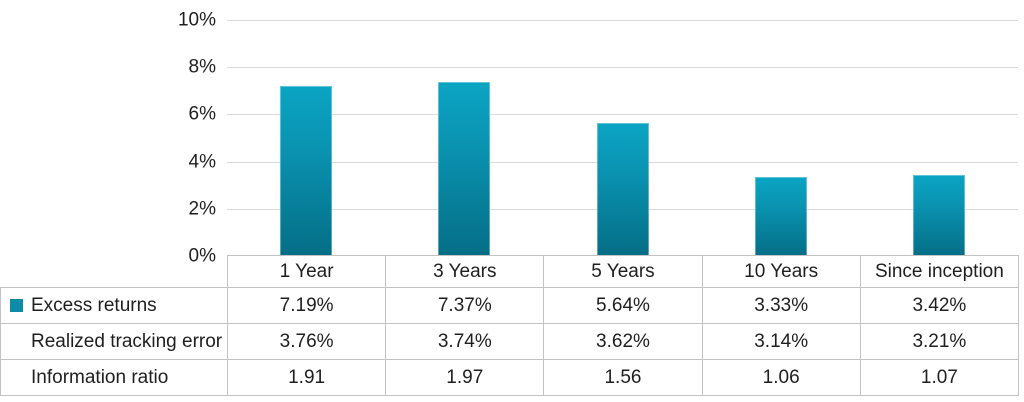 This screenshot has height=402, width=1024. What do you see at coordinates (465, 341) in the screenshot?
I see `value-cell: 3.74%` at bounding box center [465, 341].